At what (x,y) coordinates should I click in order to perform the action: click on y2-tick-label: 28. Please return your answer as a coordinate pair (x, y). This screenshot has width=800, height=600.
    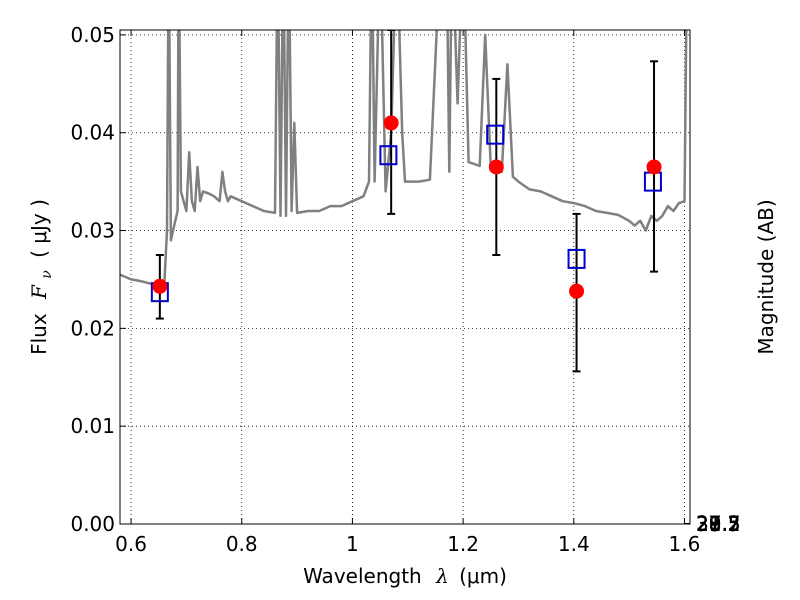
    Looking at the image, I should click on (708, 524).